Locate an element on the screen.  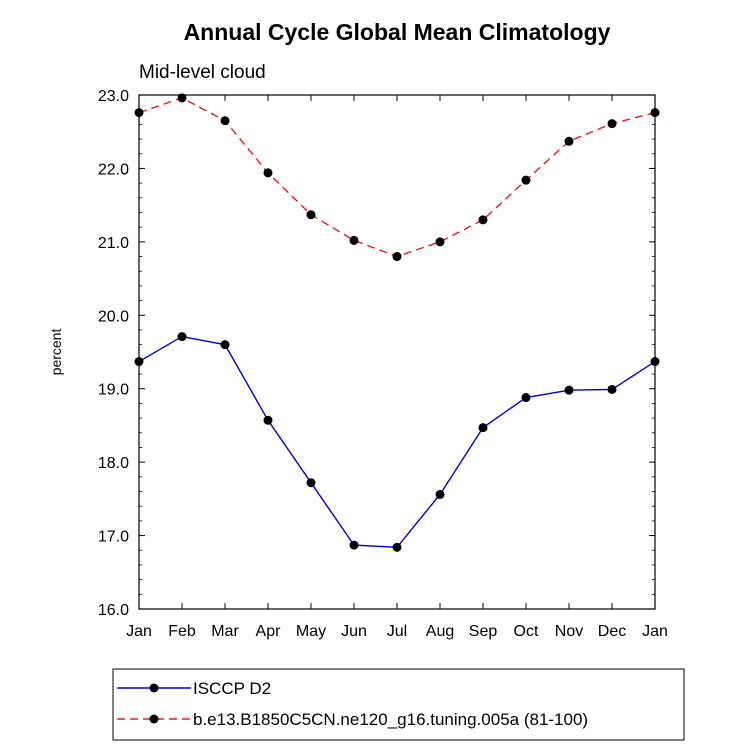
chart-title: Annual Cycle Global Mean Climatology is located at coordinates (397, 32).